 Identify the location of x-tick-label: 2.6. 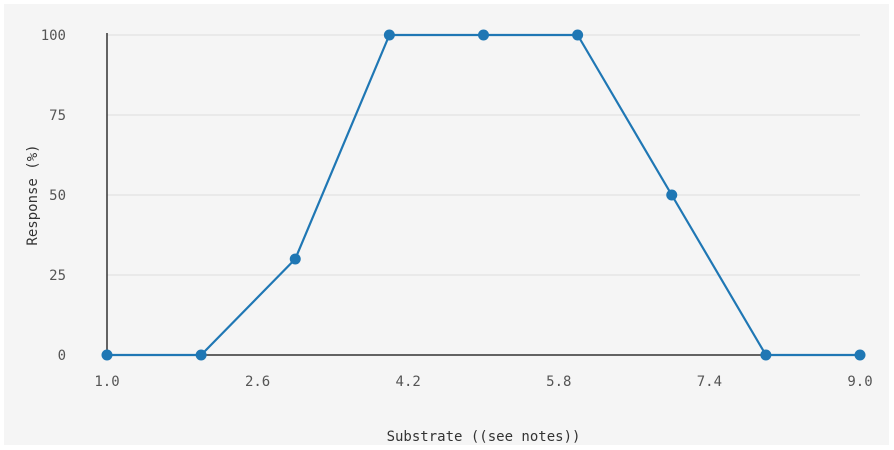
(257, 382).